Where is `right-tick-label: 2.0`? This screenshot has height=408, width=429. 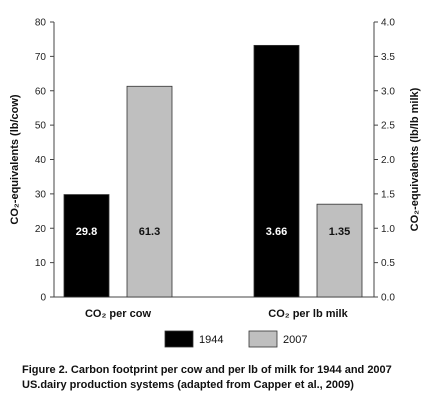
right-tick-label: 2.0 is located at coordinates (388, 160).